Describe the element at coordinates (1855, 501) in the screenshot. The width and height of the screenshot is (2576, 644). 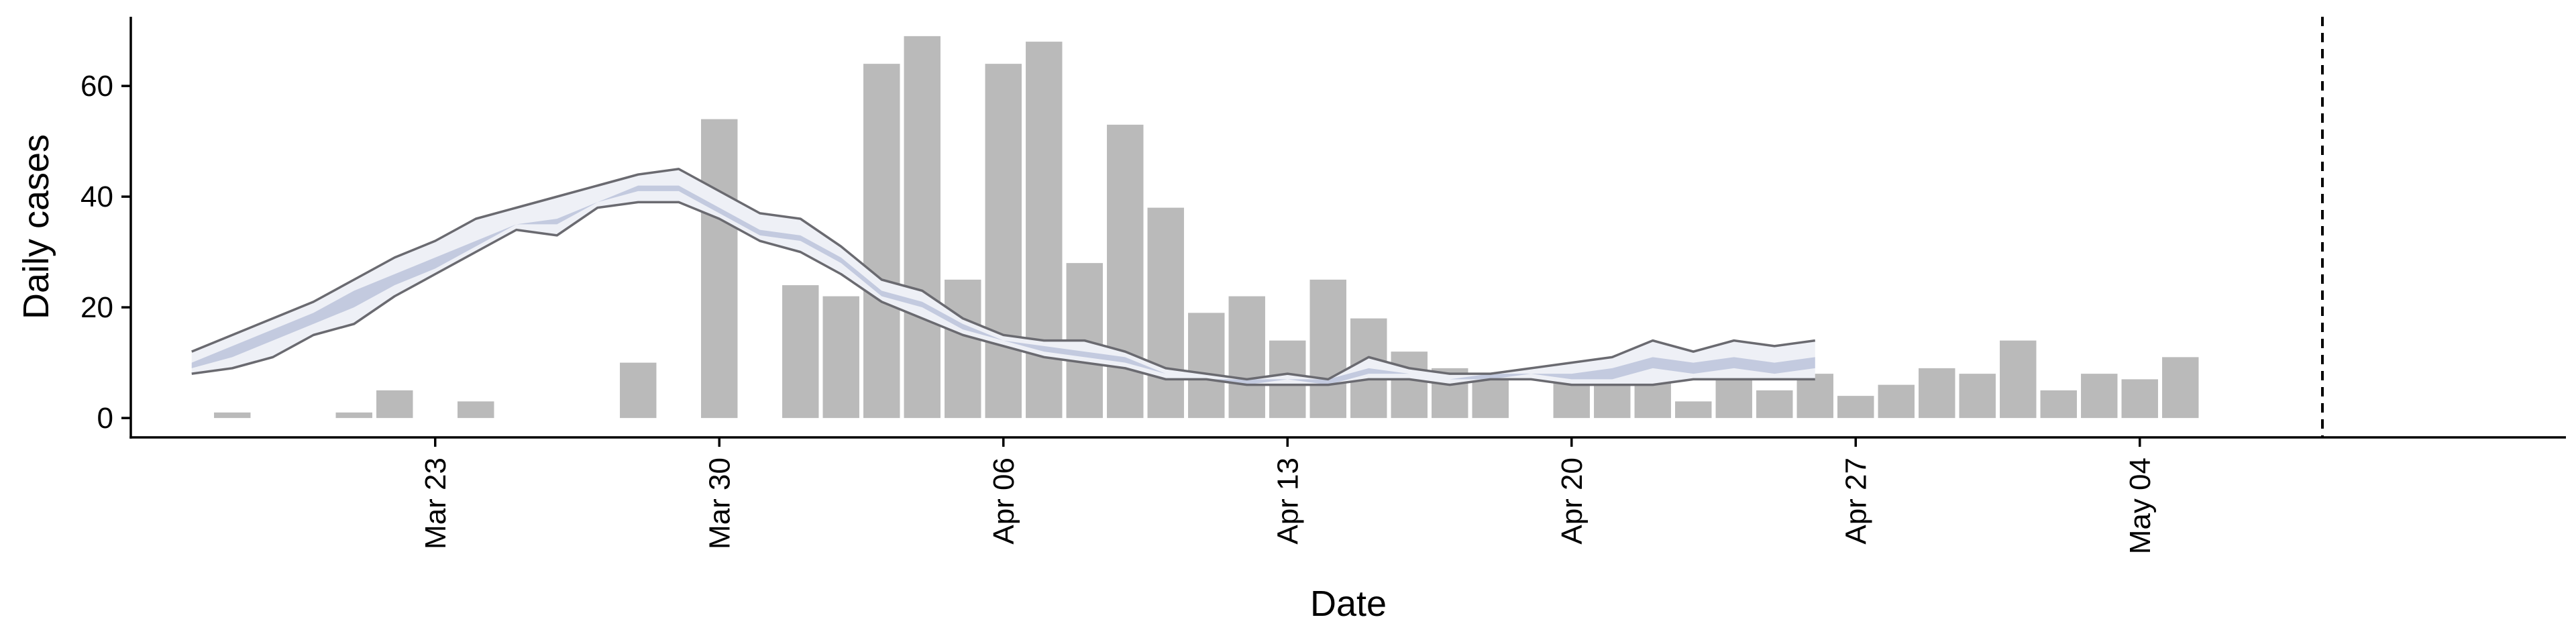
I see `x-tick-label: Apr 27` at that location.